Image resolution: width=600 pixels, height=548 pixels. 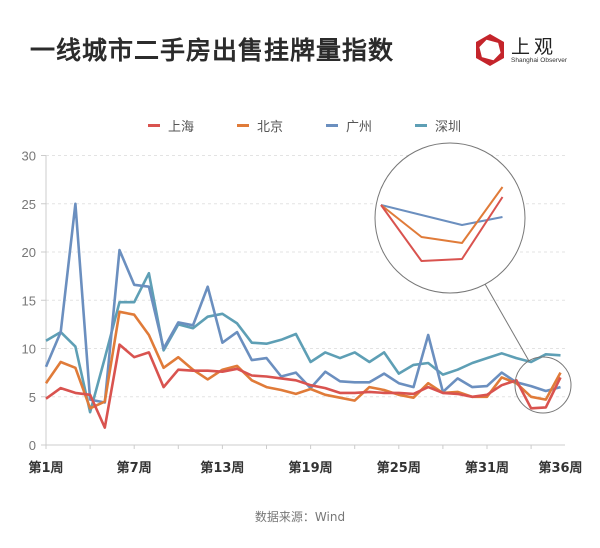 What do you see at coordinates (487, 468) in the screenshot?
I see `x-tick-label: 第31周` at bounding box center [487, 468].